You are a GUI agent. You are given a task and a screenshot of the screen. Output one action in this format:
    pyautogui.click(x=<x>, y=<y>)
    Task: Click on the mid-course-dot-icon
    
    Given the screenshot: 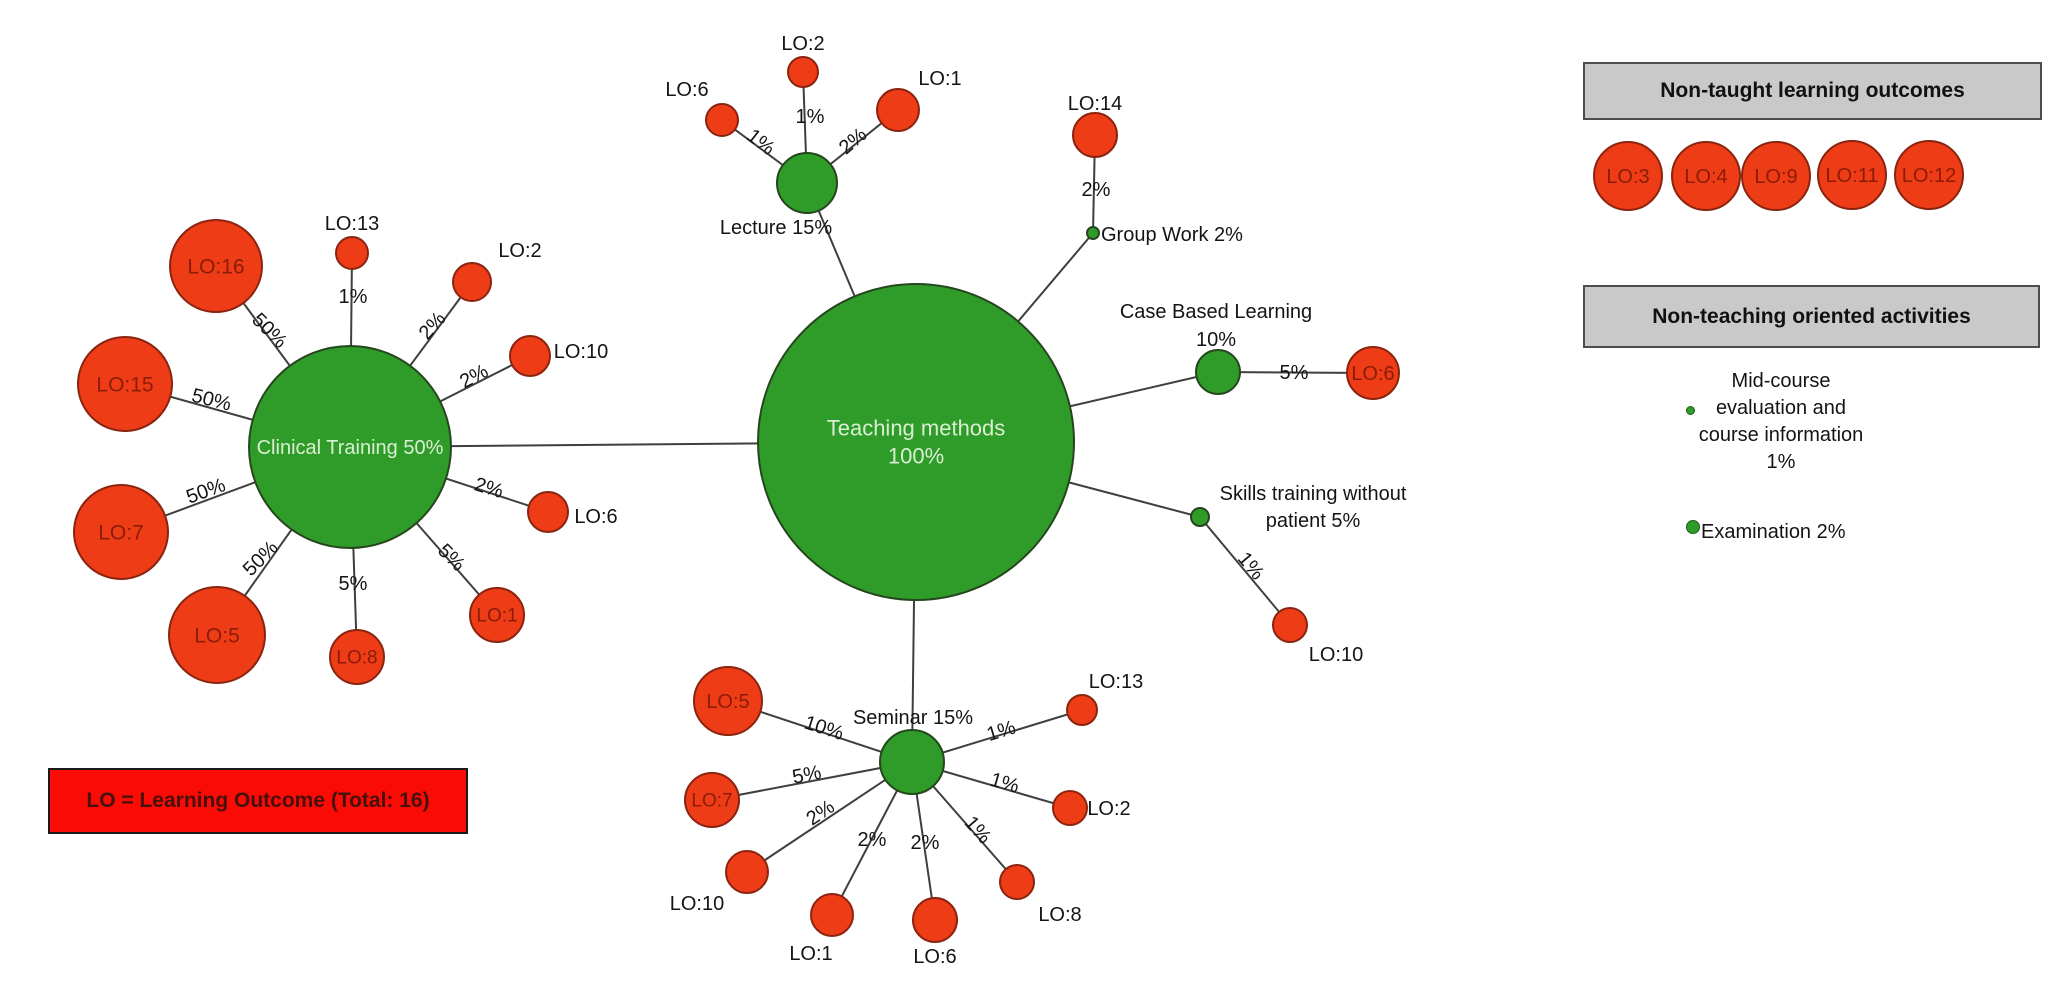 What is the action you would take?
    pyautogui.click(x=1690, y=410)
    